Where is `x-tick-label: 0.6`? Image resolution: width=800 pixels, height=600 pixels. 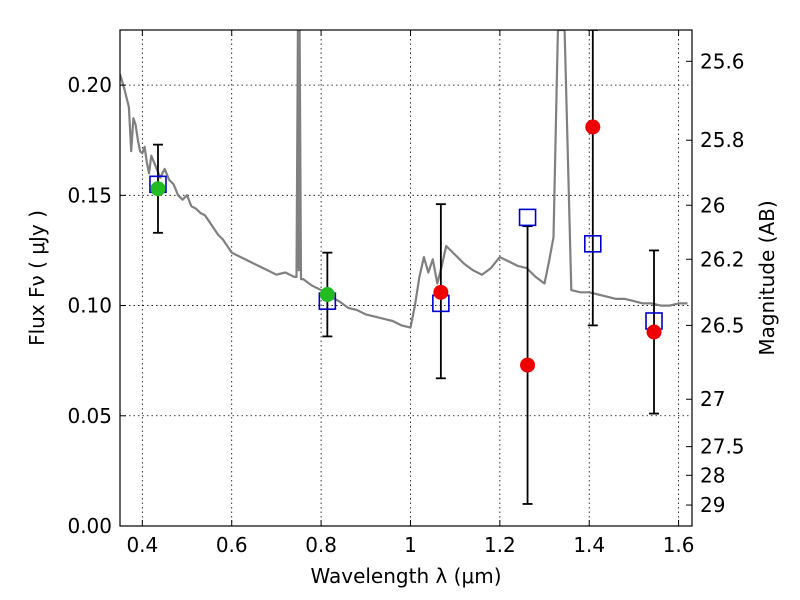
x-tick-label: 0.6 is located at coordinates (232, 545).